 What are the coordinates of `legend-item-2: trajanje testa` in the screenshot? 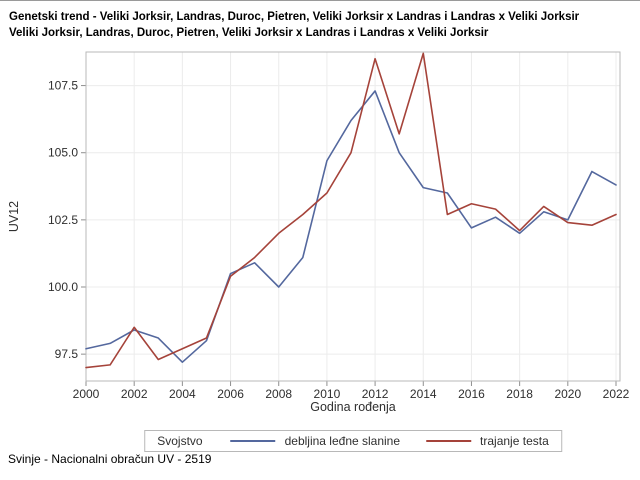 It's located at (487, 441).